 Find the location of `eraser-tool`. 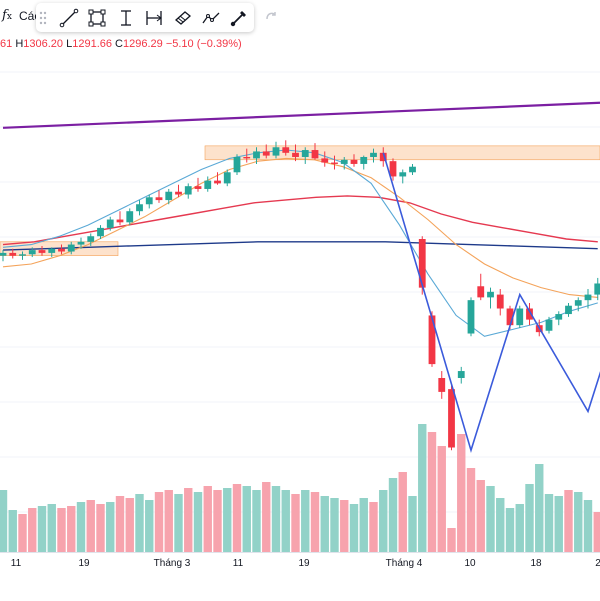

eraser-tool is located at coordinates (183, 17).